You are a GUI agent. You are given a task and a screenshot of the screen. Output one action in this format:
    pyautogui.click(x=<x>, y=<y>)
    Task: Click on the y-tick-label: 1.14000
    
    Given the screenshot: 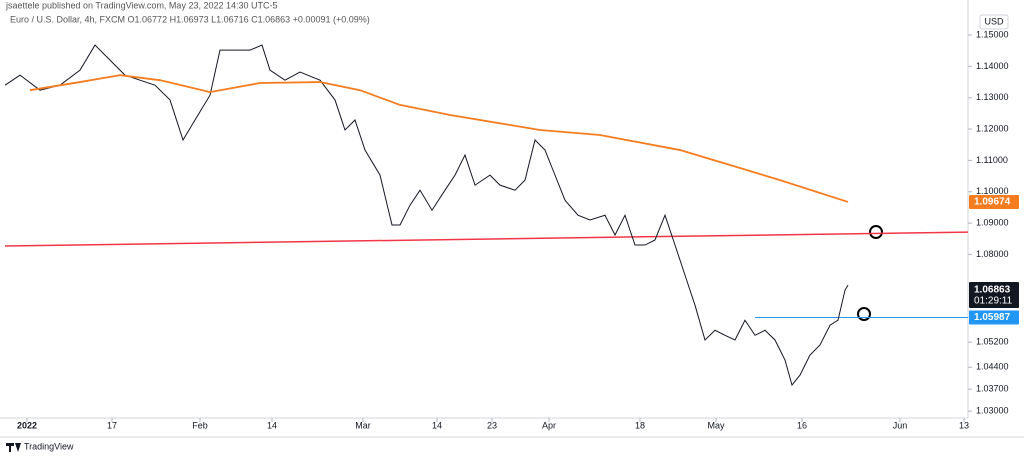 What is the action you would take?
    pyautogui.click(x=992, y=66)
    